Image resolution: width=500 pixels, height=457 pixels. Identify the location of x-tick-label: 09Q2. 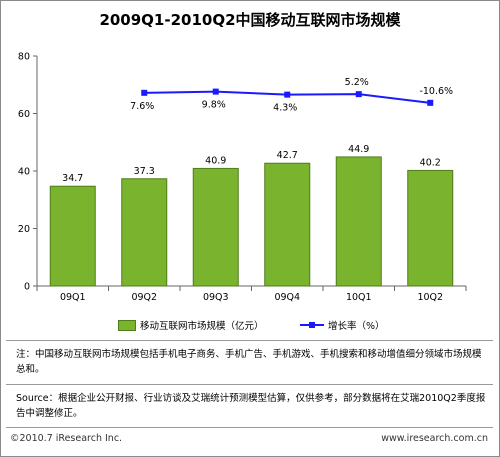
(144, 297).